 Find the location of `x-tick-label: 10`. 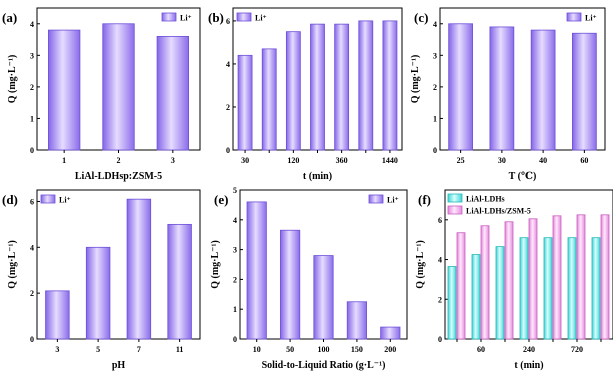

x-tick-label: 10 is located at coordinates (257, 349).